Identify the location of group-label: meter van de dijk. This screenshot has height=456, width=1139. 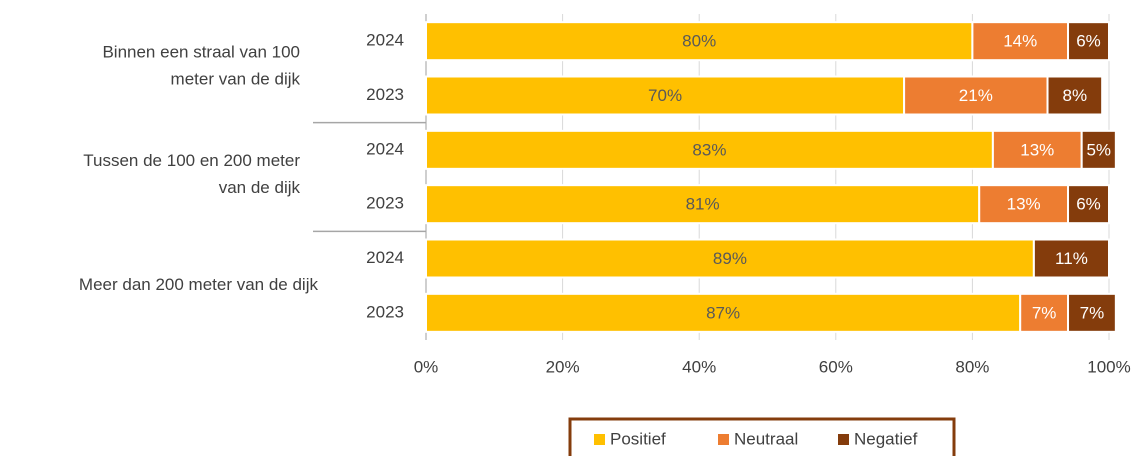
(236, 78).